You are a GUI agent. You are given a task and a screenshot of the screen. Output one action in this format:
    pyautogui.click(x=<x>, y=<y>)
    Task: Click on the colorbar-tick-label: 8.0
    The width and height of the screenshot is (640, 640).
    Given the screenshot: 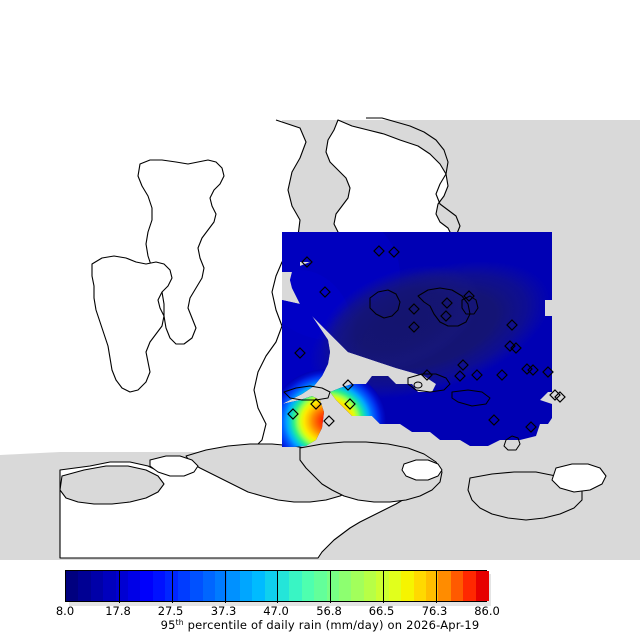 What is the action you would take?
    pyautogui.click(x=65, y=611)
    